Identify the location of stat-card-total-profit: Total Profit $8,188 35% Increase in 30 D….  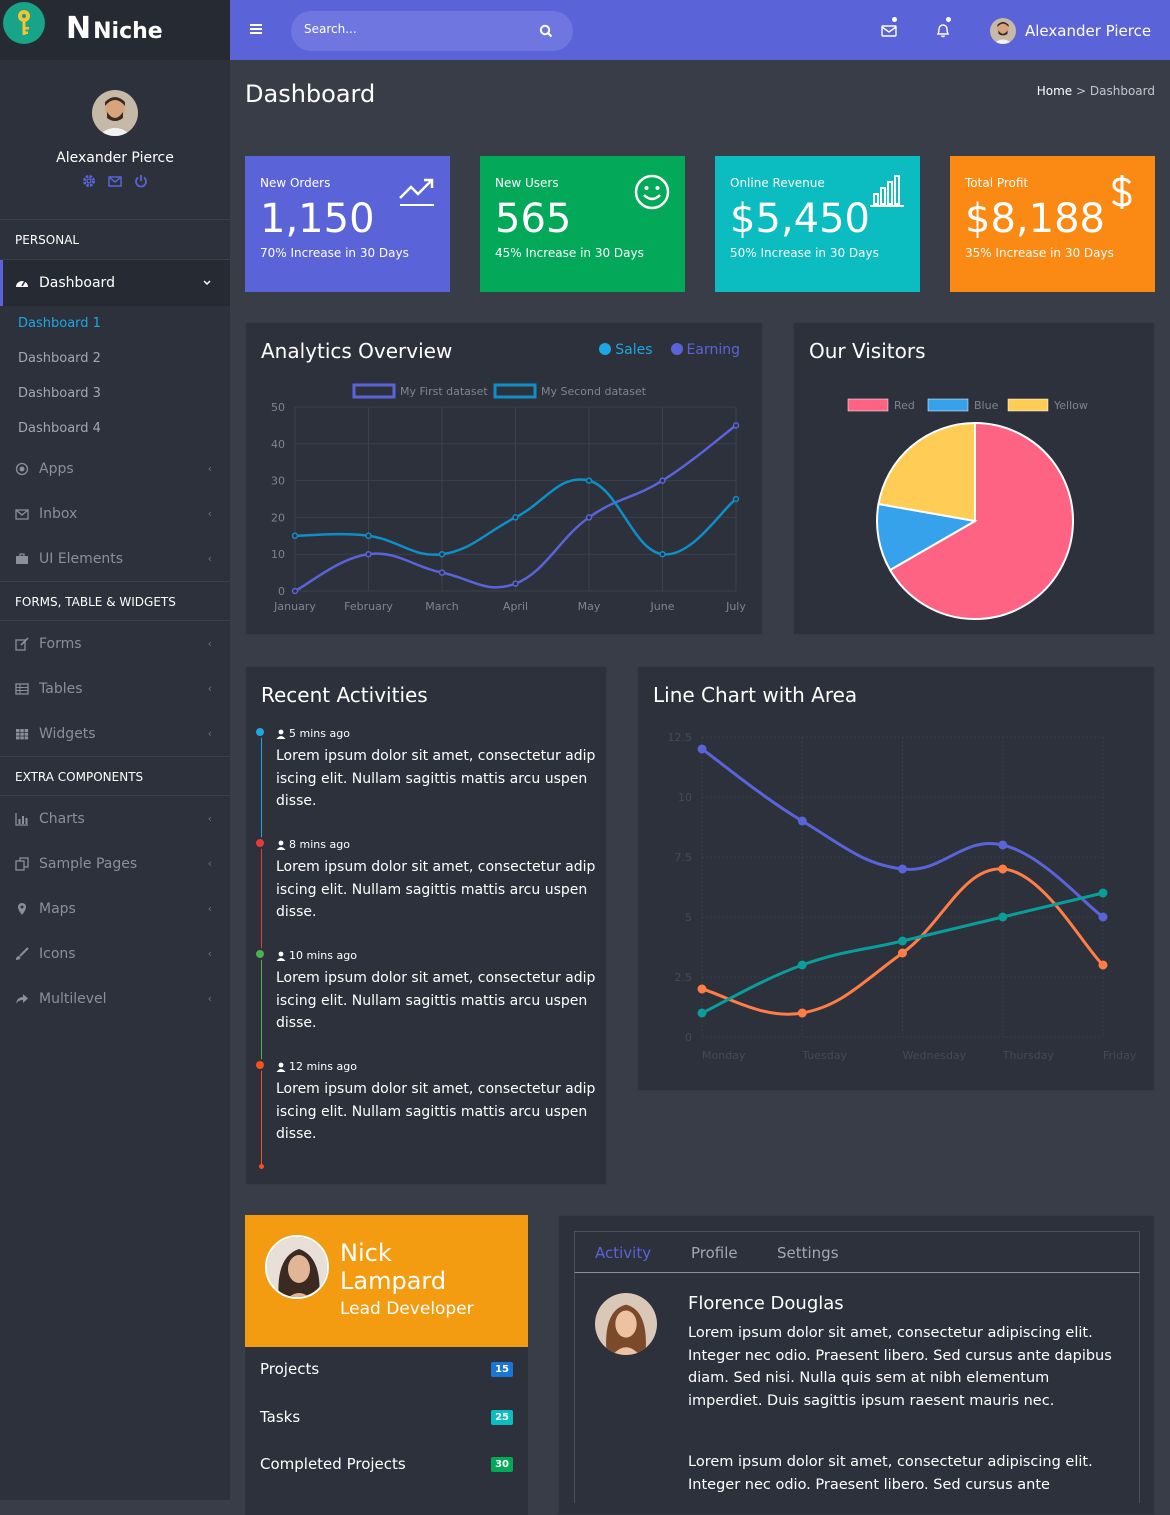
(1052, 224).